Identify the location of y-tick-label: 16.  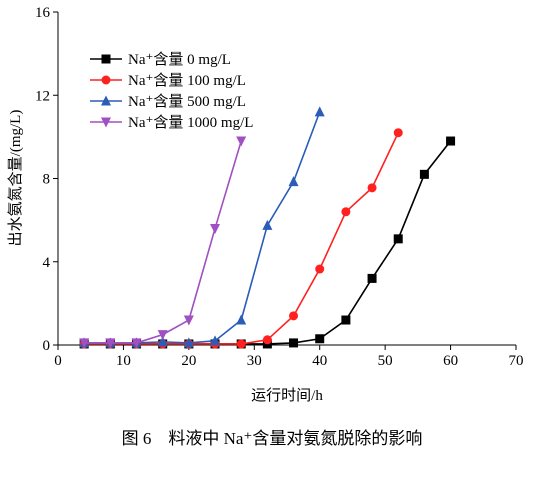
(43, 13).